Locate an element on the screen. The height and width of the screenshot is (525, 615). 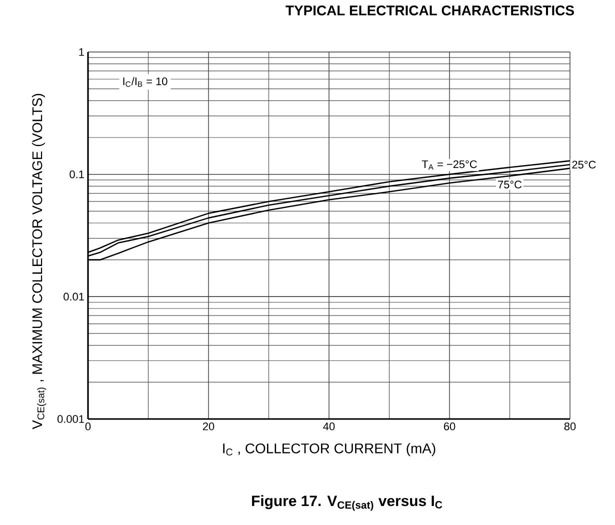
x-tick-label: 60 is located at coordinates (450, 426).